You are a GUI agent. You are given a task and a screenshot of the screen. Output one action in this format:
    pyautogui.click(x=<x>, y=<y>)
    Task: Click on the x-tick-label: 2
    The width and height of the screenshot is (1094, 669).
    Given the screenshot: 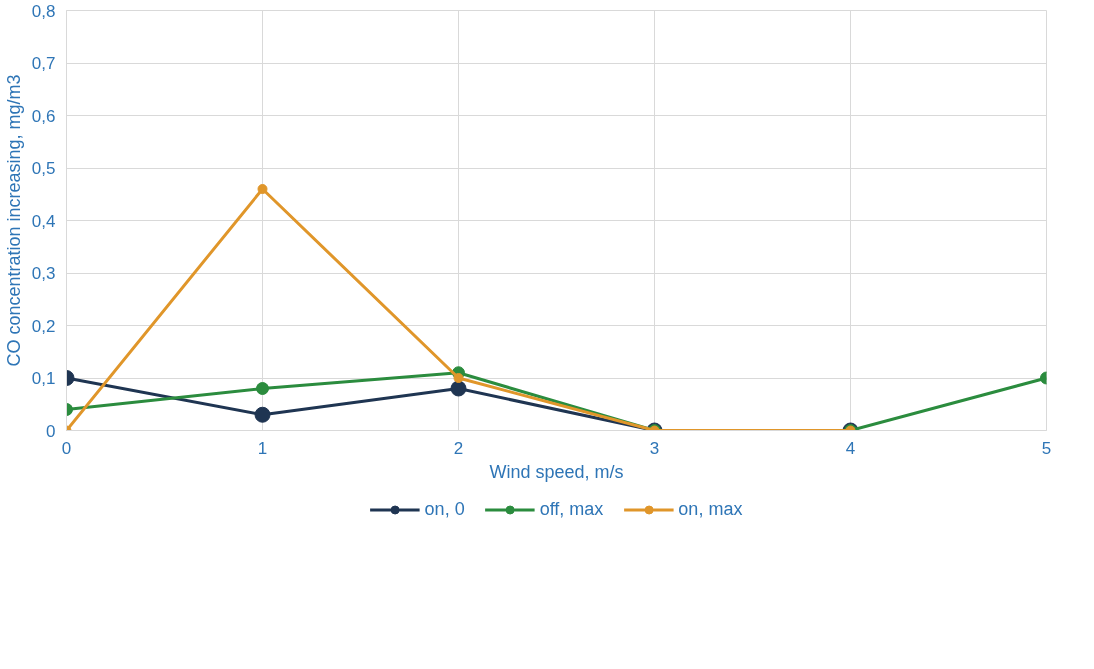 What is the action you would take?
    pyautogui.click(x=458, y=448)
    